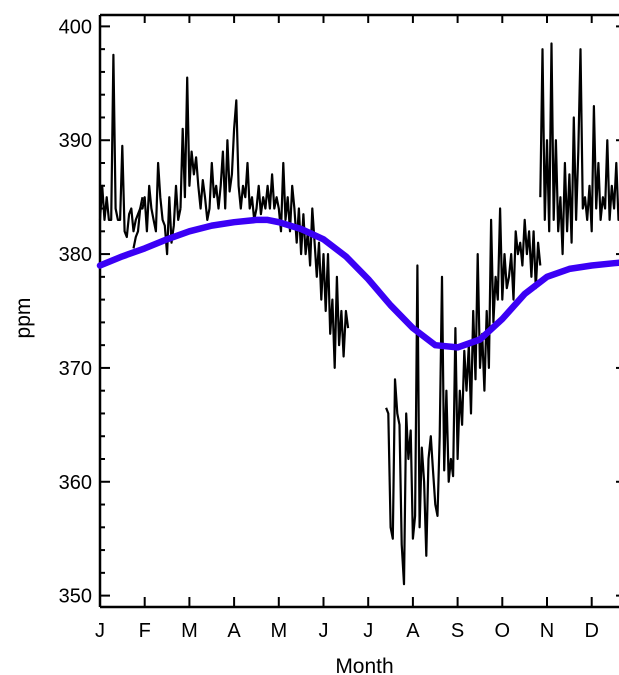  I want to click on y-axis-title: ppm, so click(23, 318).